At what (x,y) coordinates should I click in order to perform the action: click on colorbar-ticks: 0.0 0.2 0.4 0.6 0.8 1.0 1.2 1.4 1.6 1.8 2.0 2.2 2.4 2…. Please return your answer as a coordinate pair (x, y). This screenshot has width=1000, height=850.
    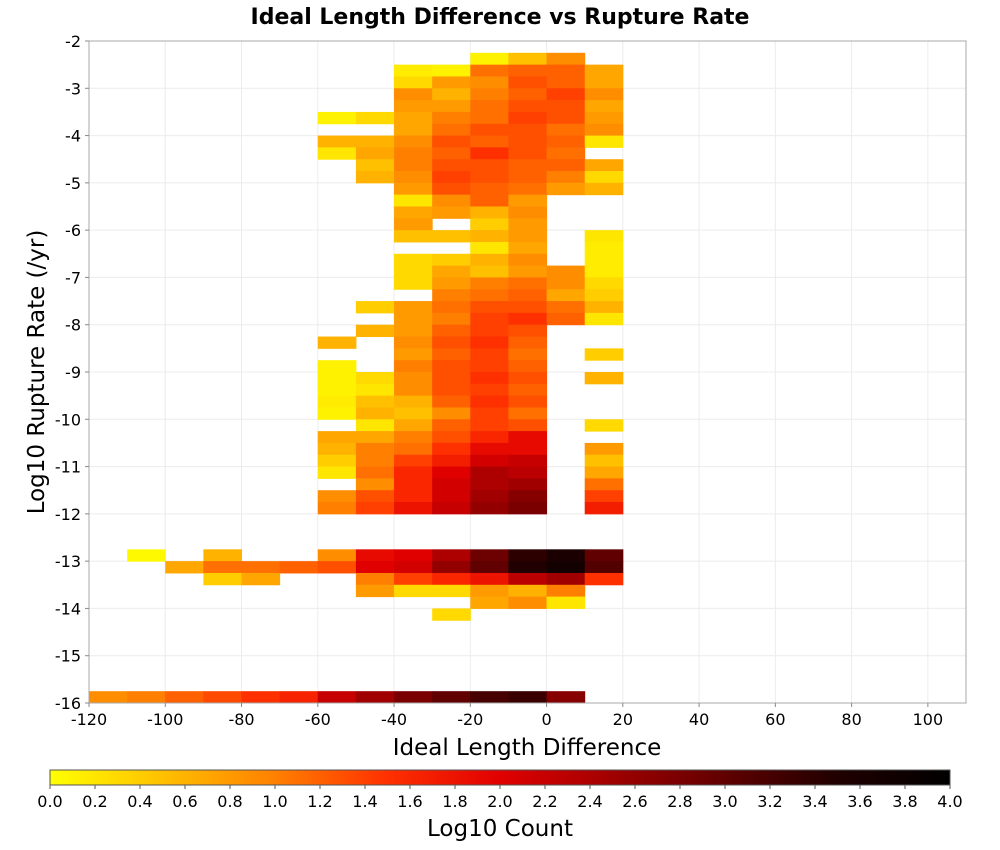
    Looking at the image, I should click on (500, 798).